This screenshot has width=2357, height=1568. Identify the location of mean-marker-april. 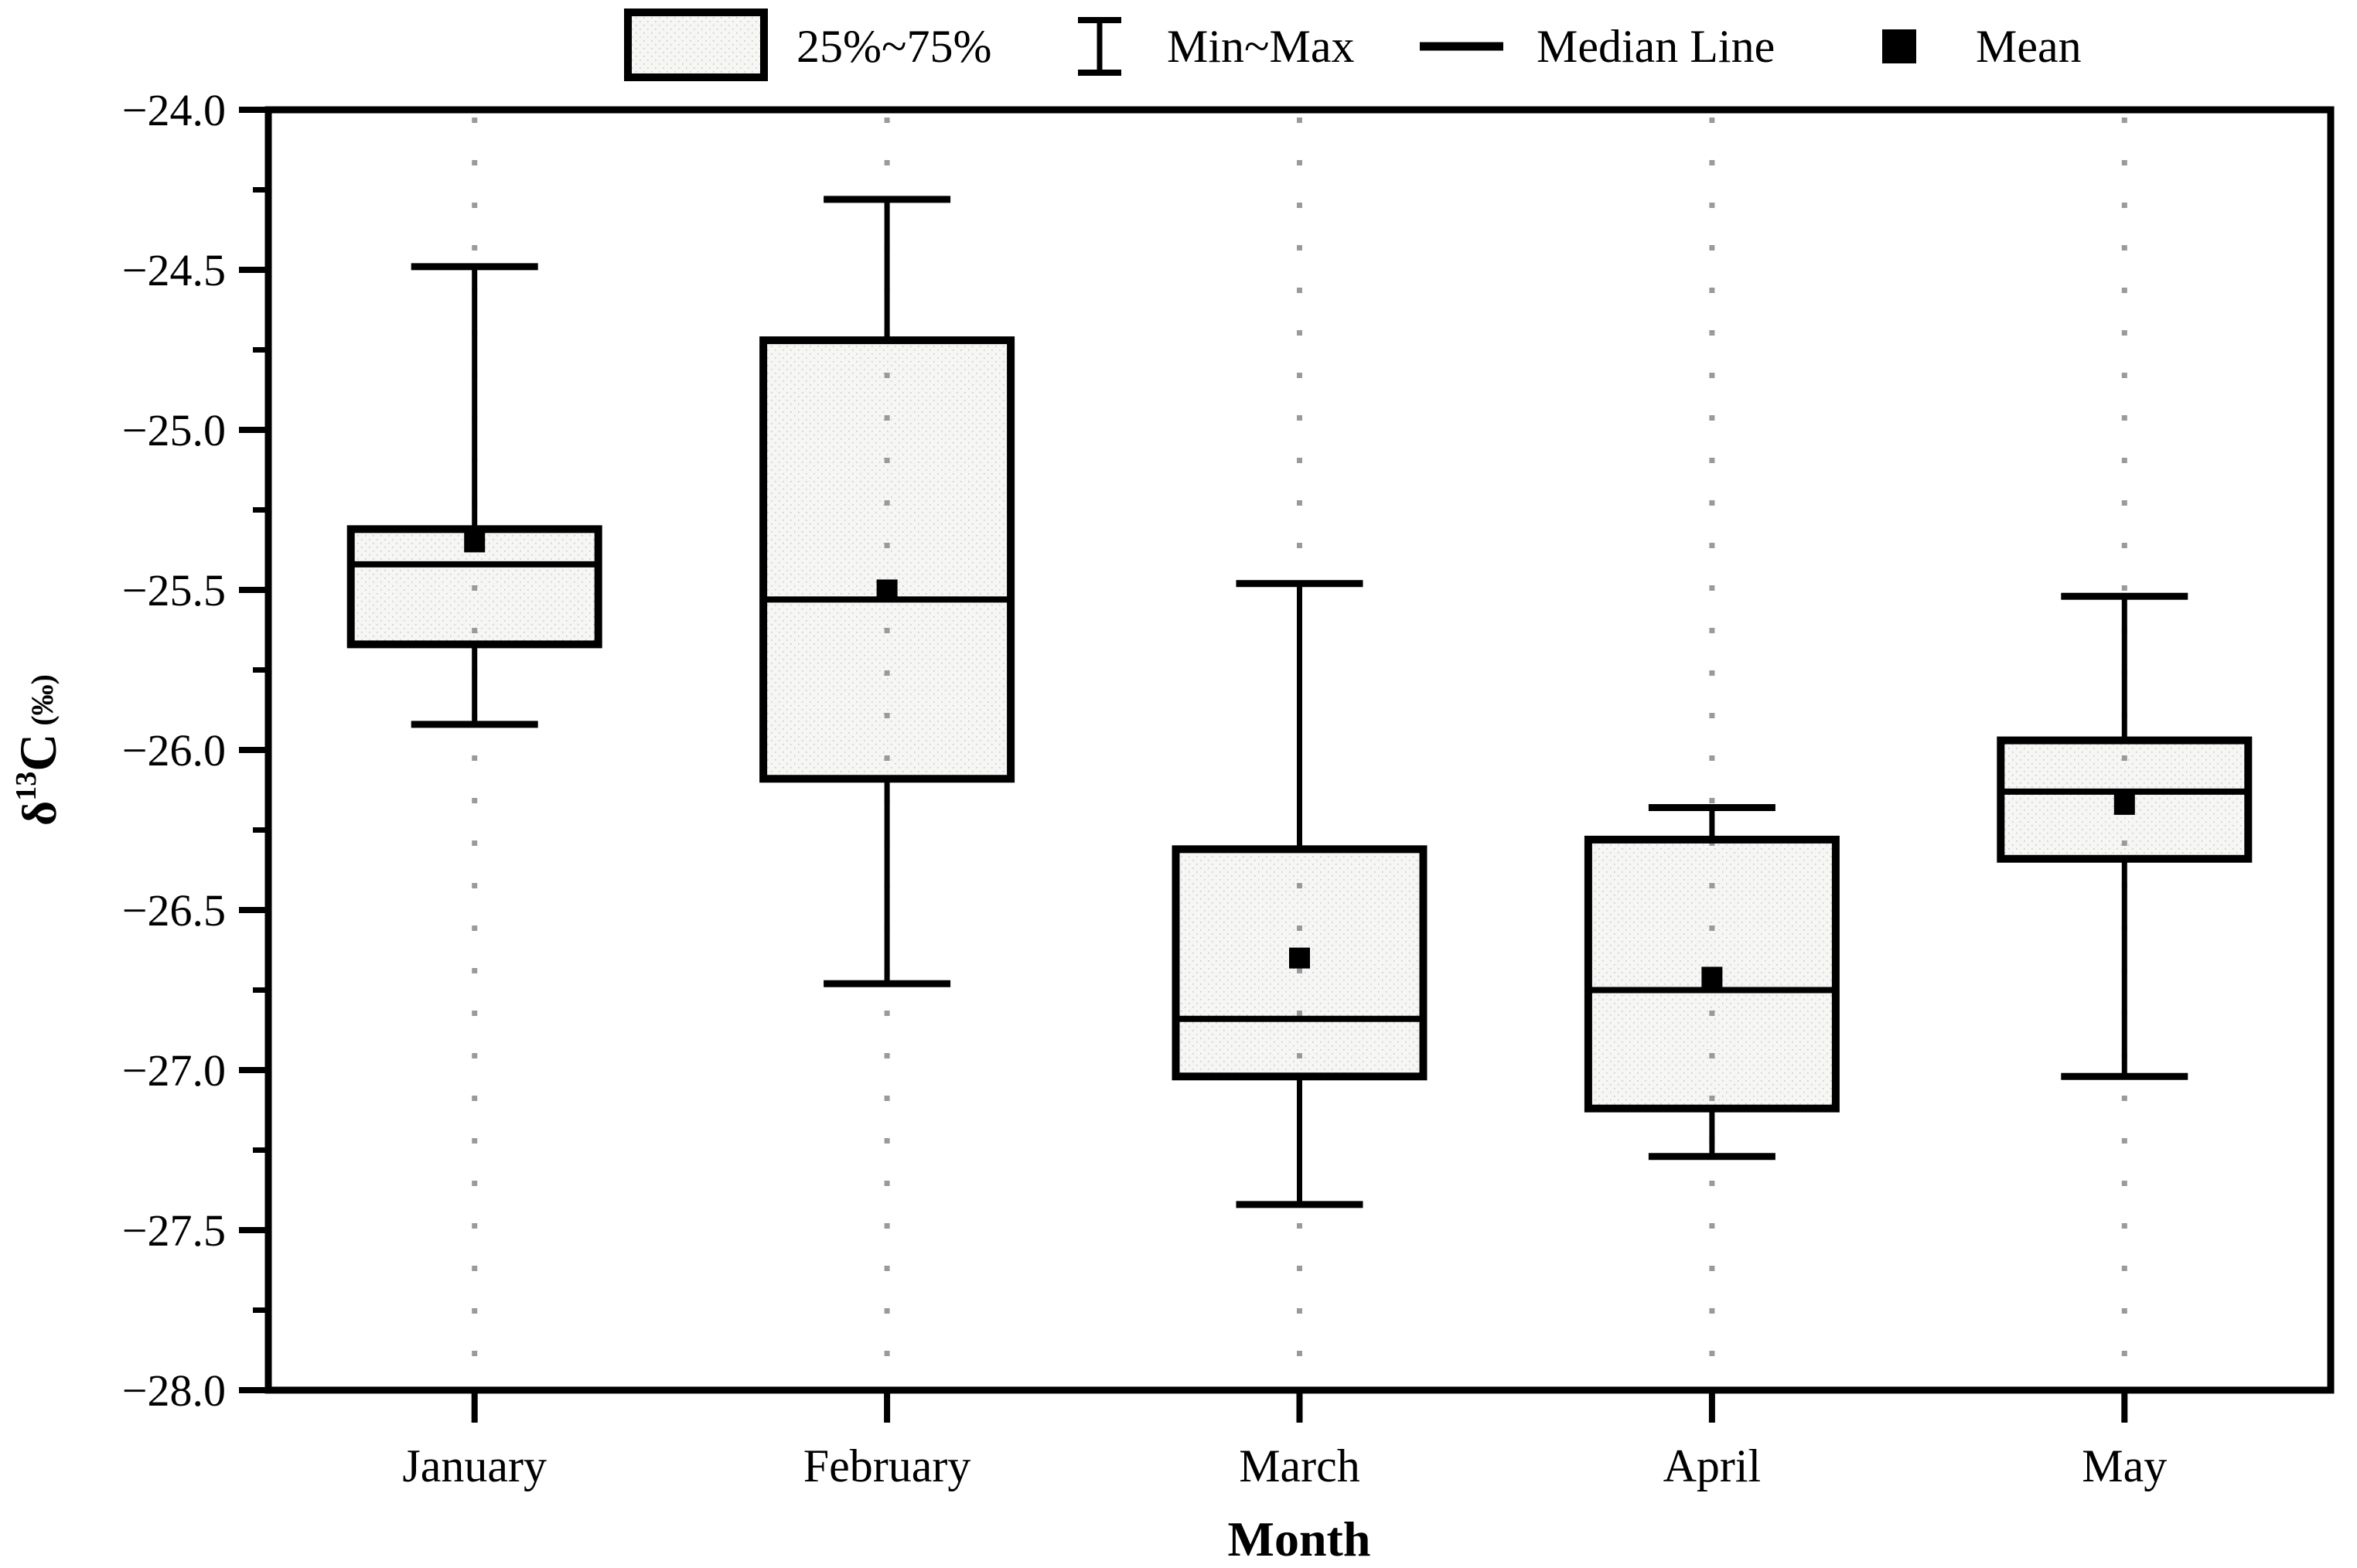
(1712, 977).